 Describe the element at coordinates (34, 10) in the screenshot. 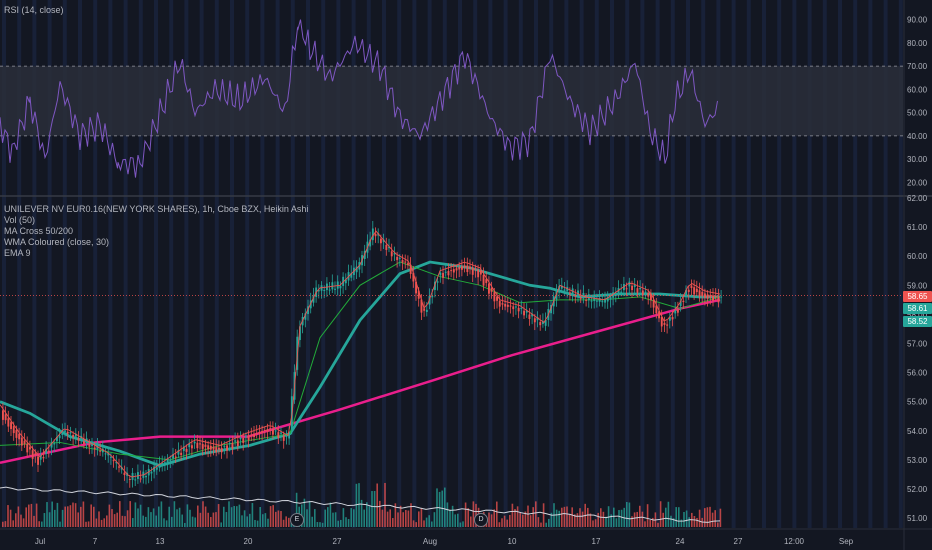

I see `rsi-legend: RSI (14, close)` at that location.